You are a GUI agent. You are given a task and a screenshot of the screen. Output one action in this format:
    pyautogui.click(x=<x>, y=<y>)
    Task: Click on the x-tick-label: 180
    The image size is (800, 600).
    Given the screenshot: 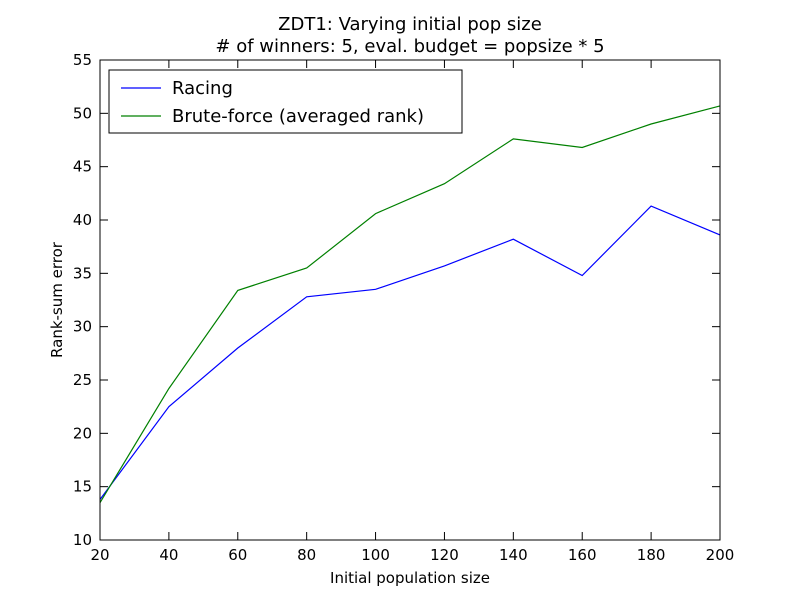 What is the action you would take?
    pyautogui.click(x=651, y=555)
    